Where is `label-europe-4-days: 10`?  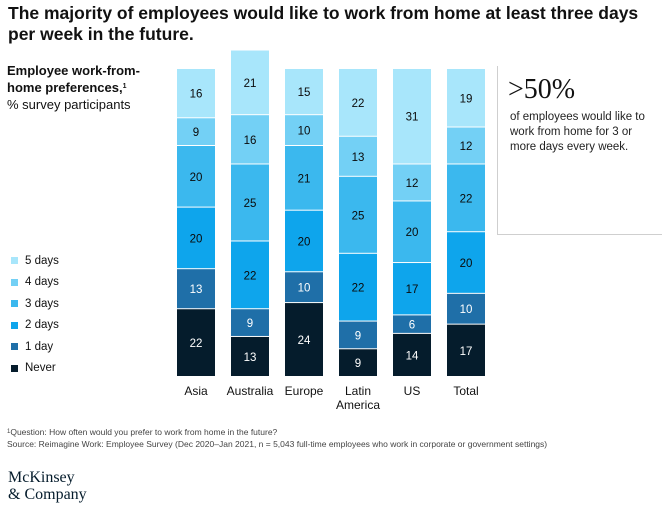
label-europe-4-days: 10 is located at coordinates (304, 132).